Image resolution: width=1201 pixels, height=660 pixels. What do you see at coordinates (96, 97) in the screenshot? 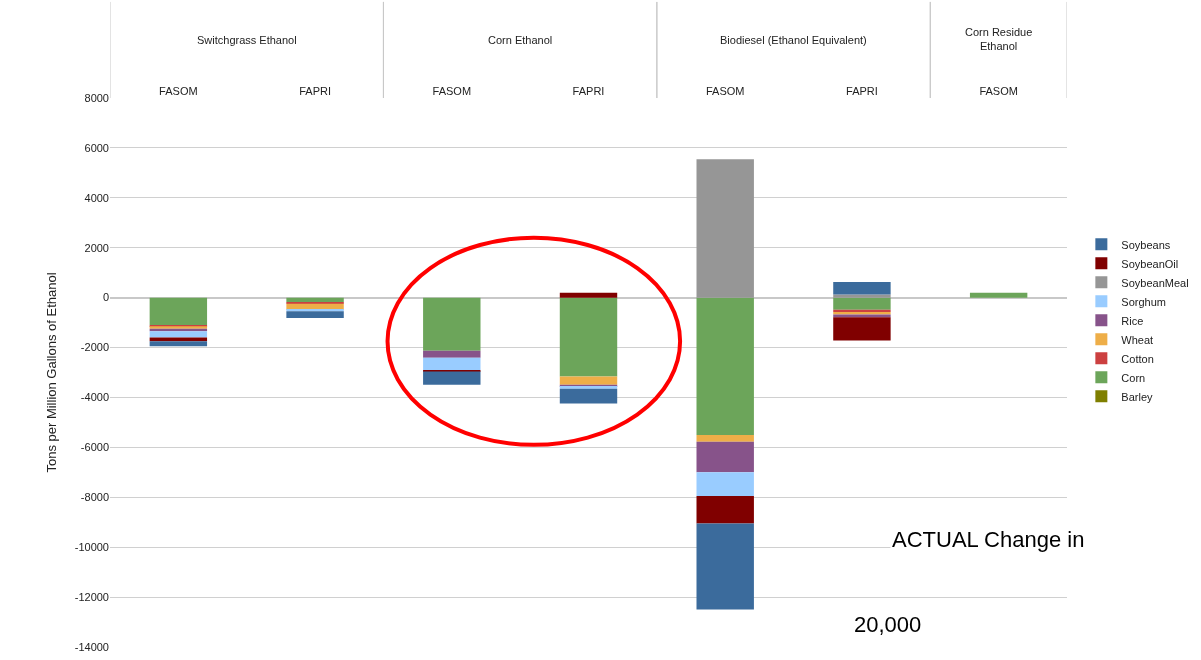
I see `y-tick-label: 8000` at bounding box center [96, 97].